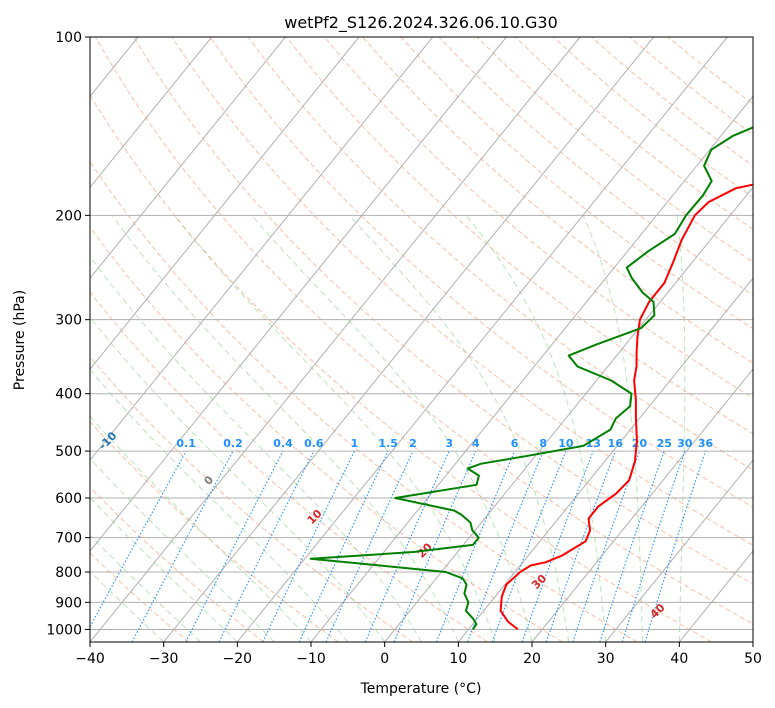  I want to click on y-tick-label: 500, so click(68, 452).